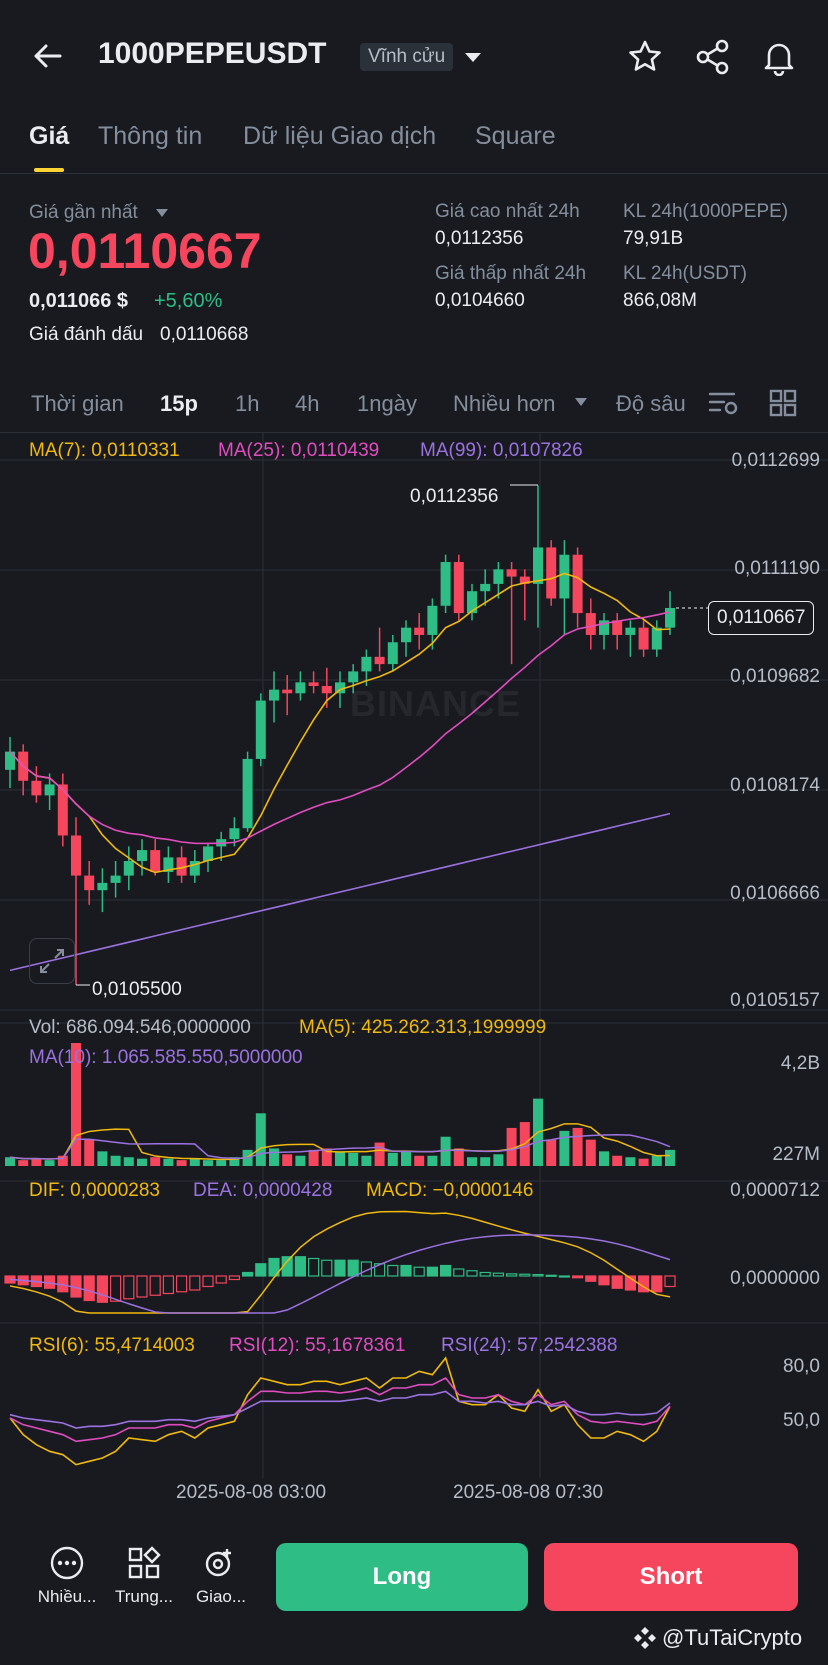 The height and width of the screenshot is (1665, 828). Describe the element at coordinates (775, 1000) in the screenshot. I see `price-axis-label: 0,0105157` at that location.